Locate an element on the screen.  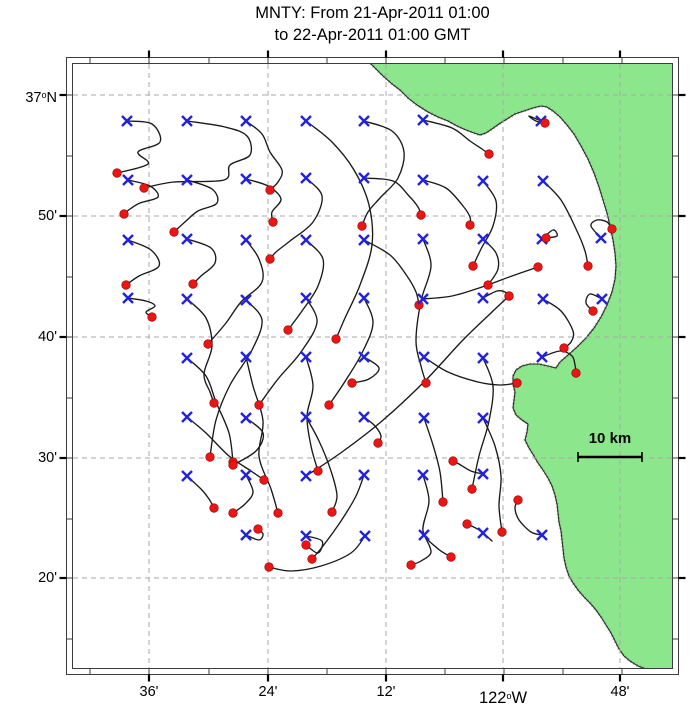
lat-tick-label: 37oN is located at coordinates (41, 98).